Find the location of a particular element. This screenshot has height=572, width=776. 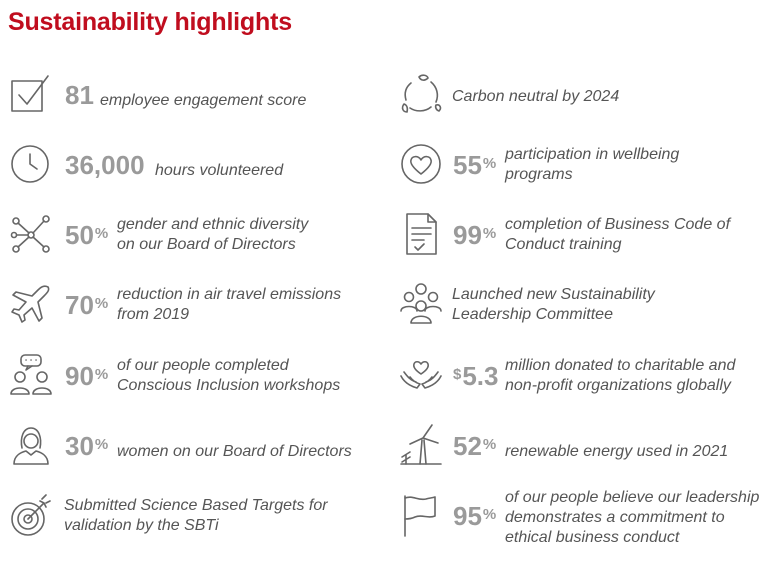

highlight-item: 55% participation in wellbeing programs is located at coordinates (586, 171).